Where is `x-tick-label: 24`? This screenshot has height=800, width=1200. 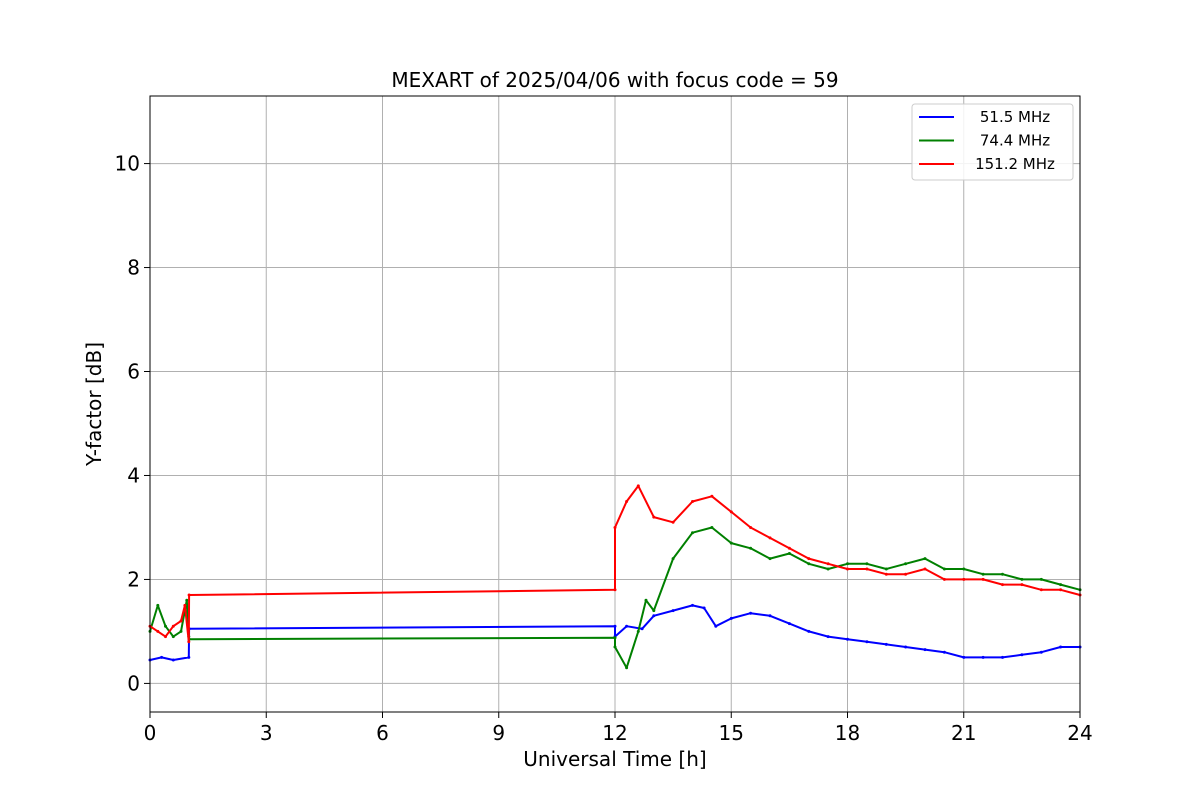
x-tick-label: 24 is located at coordinates (1079, 733).